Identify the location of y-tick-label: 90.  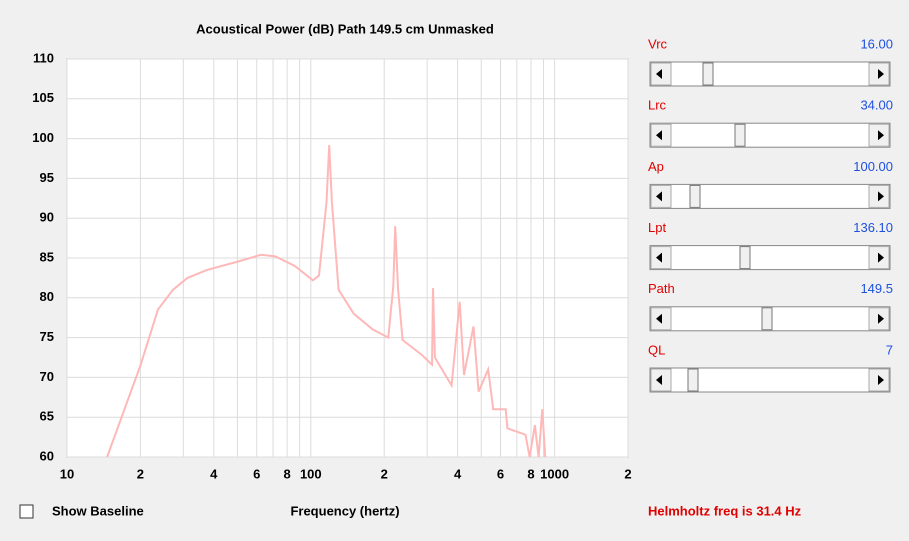
(47, 217).